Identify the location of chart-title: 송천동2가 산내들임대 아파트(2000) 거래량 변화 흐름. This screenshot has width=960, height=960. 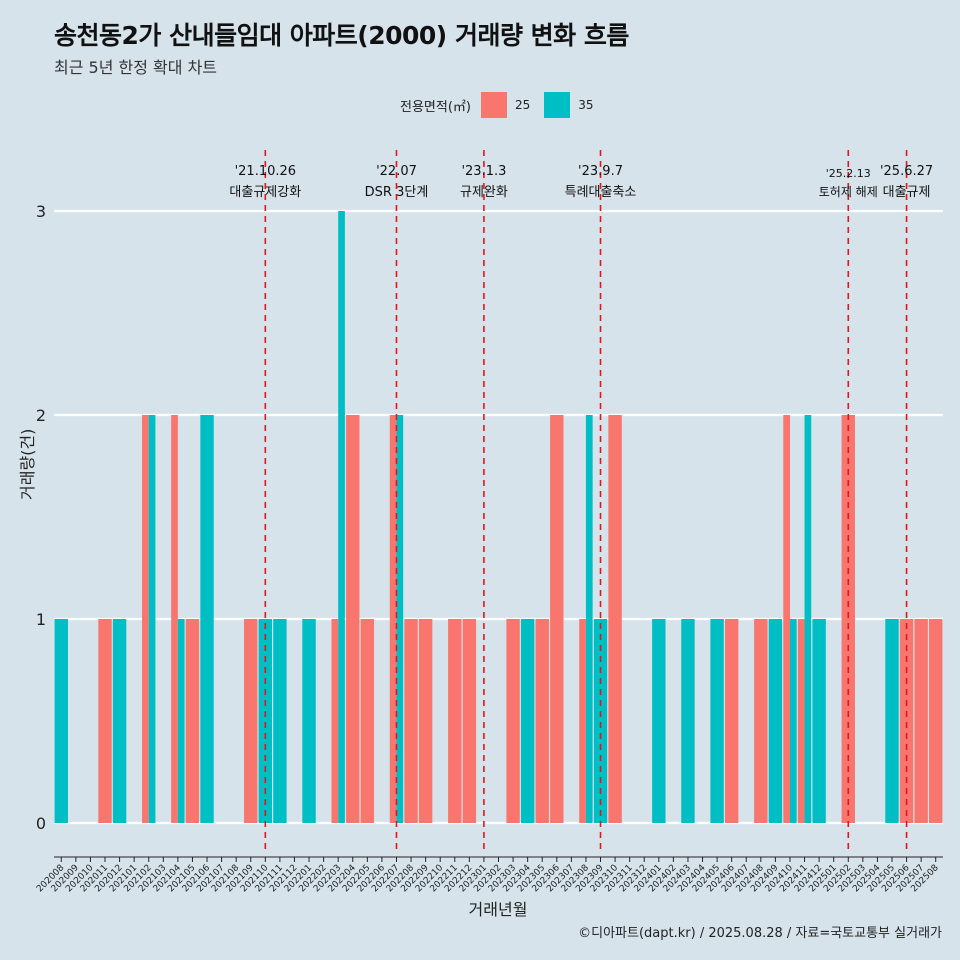
(341, 35).